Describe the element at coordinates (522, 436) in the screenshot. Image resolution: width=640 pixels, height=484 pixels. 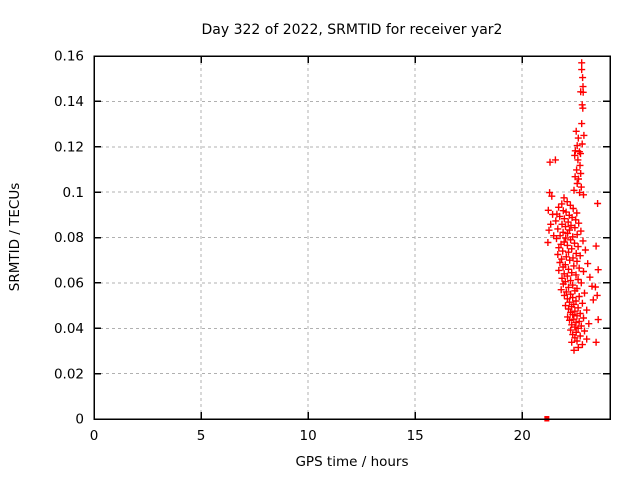
I see `x-tick-label: 20` at that location.